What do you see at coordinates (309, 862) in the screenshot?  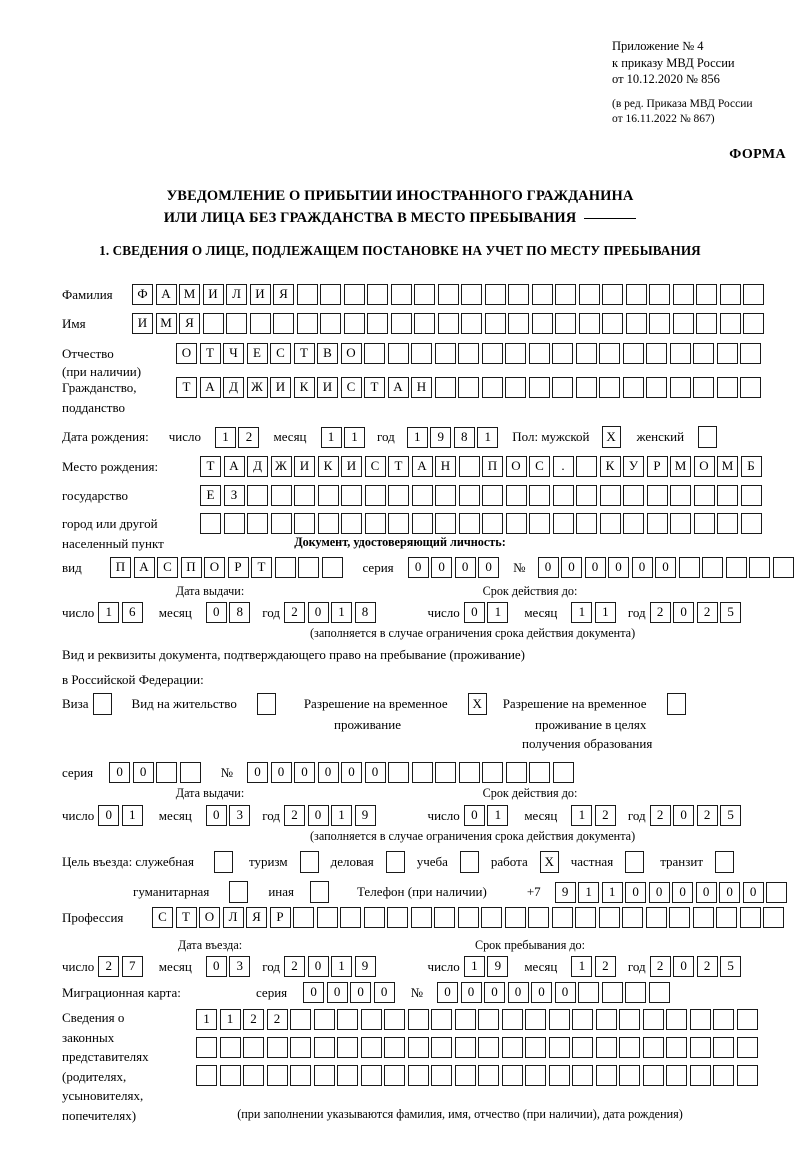 I see `purpose-tourism-checkbox` at bounding box center [309, 862].